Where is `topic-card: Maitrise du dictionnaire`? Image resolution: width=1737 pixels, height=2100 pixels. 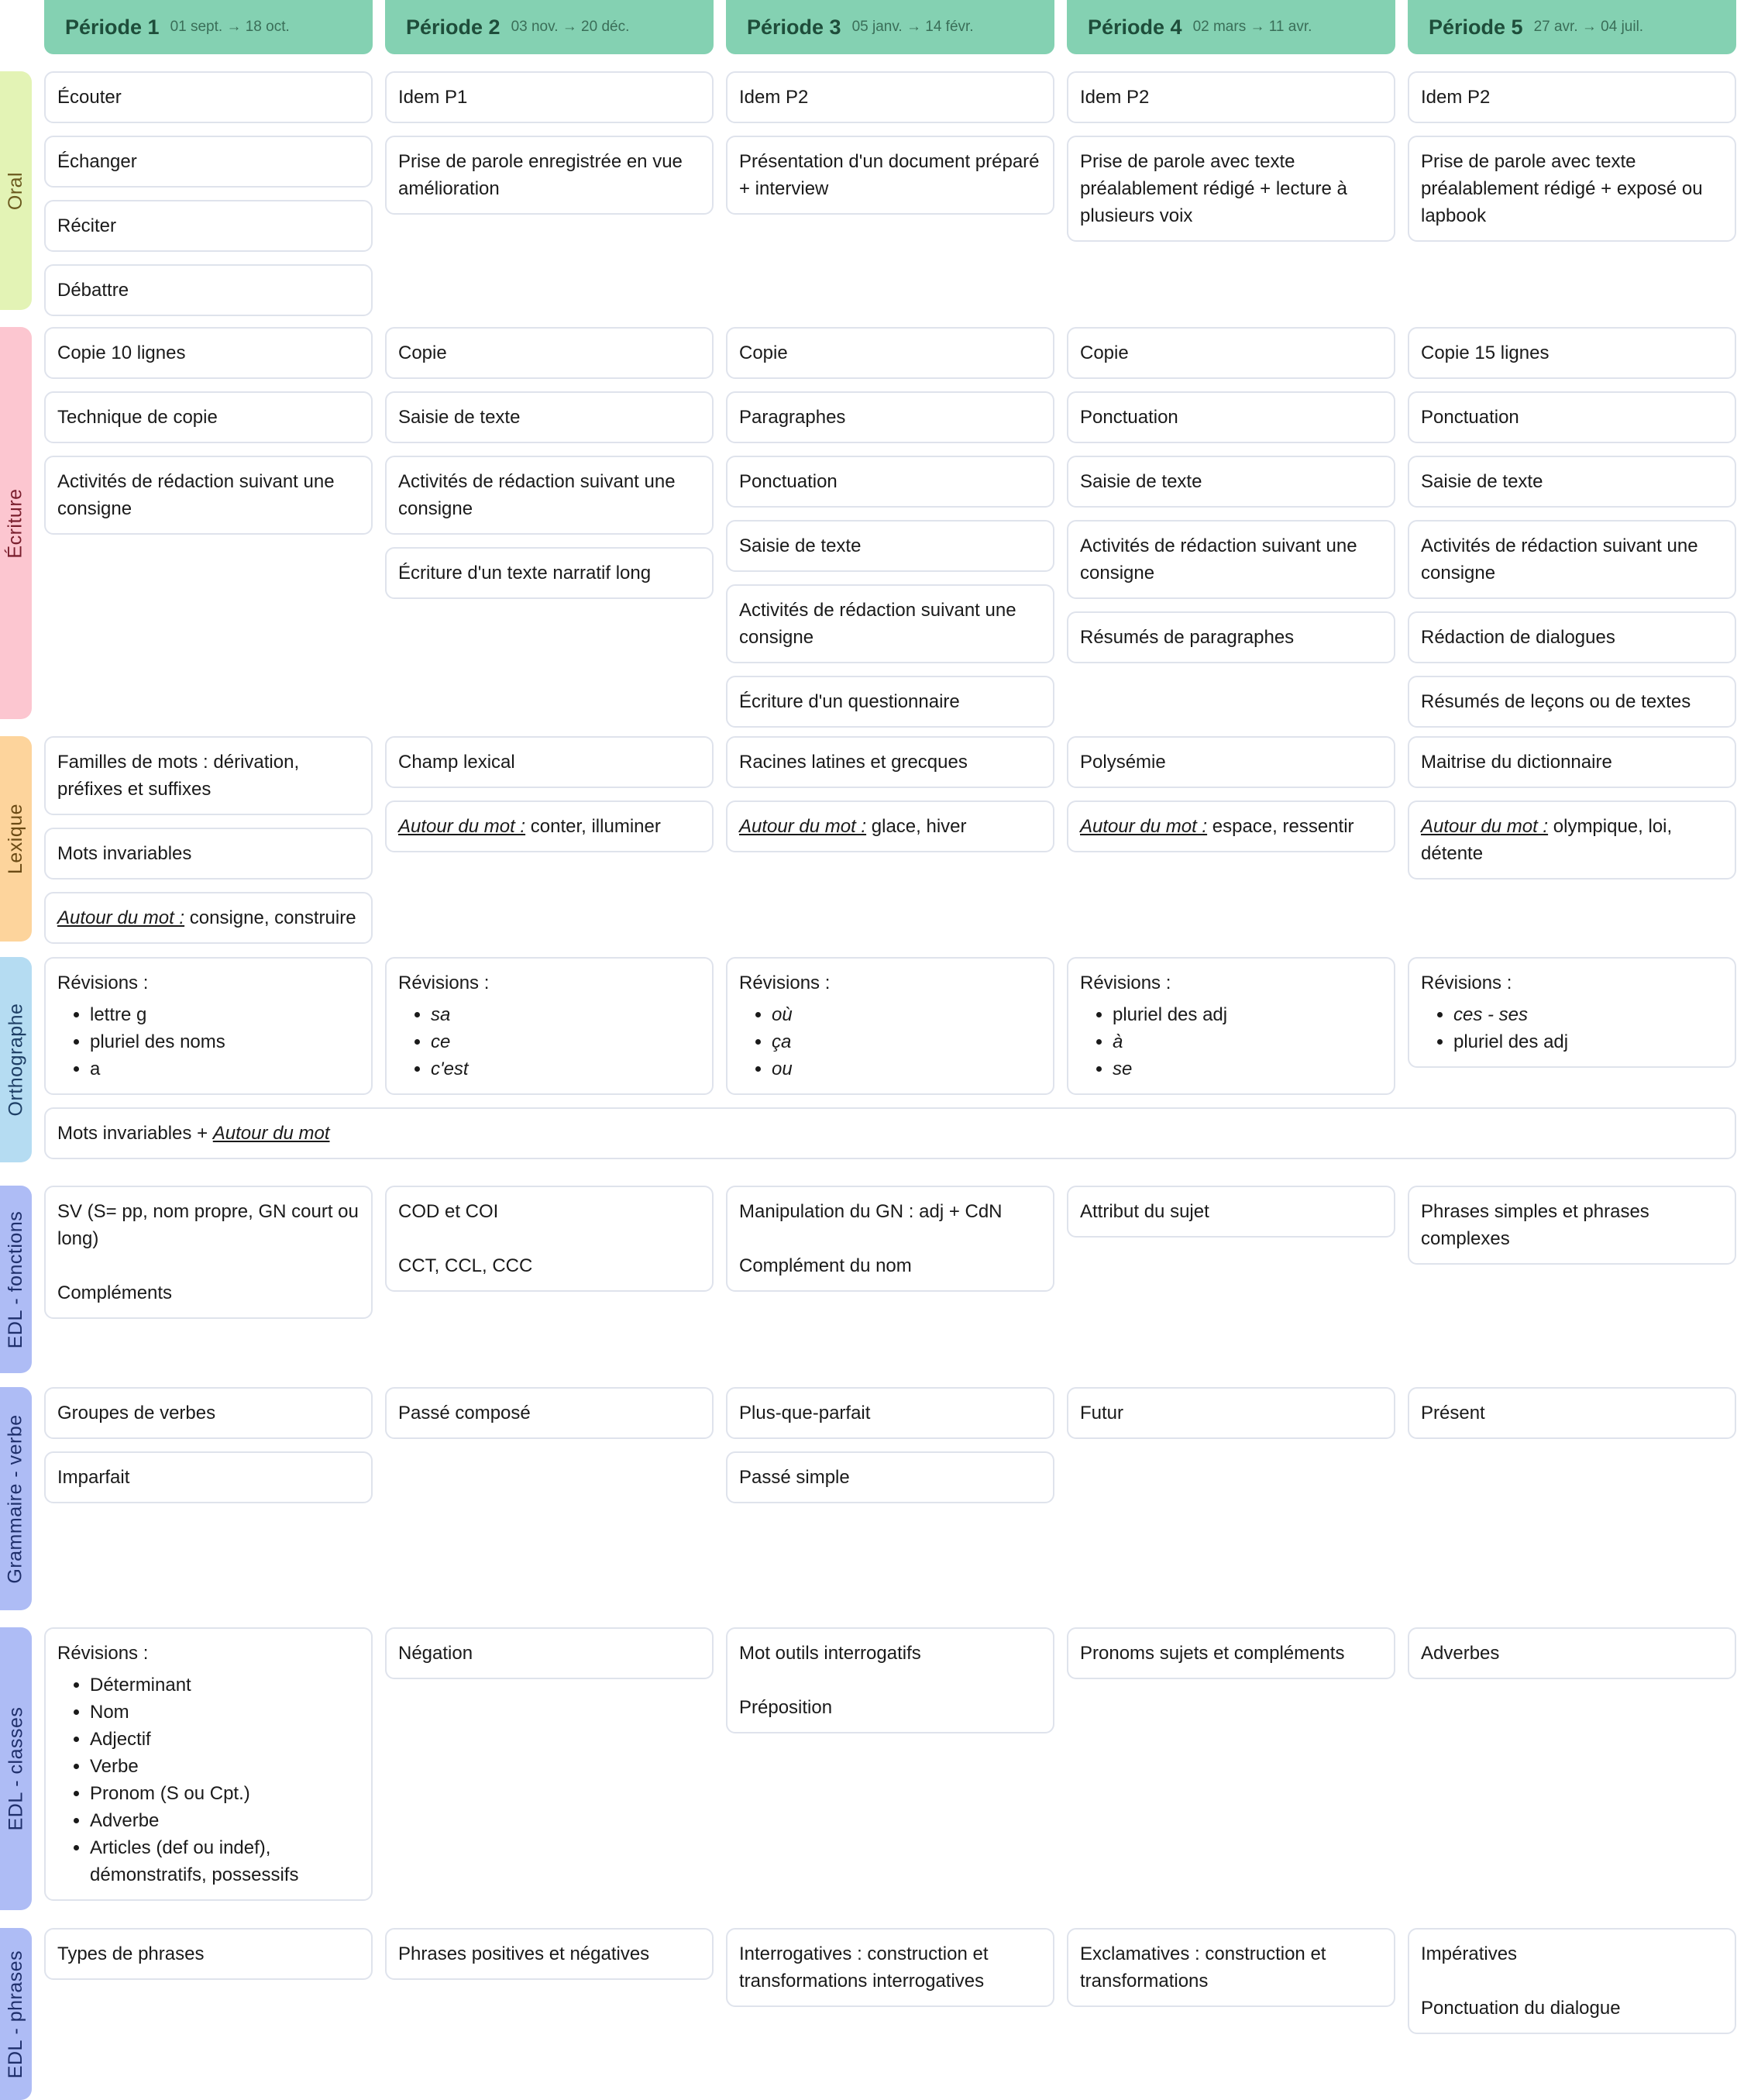 topic-card: Maitrise du dictionnaire is located at coordinates (1572, 762).